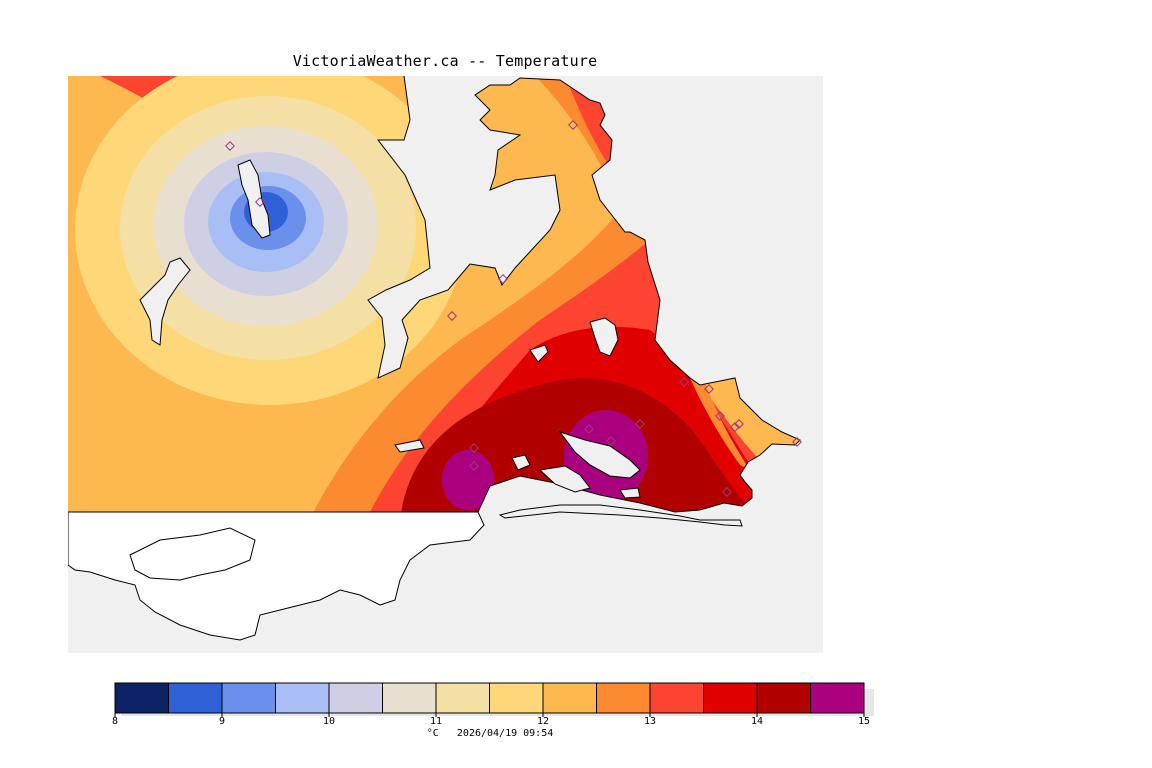 The height and width of the screenshot is (768, 1152). What do you see at coordinates (489, 715) in the screenshot?
I see `legend-ticks` at bounding box center [489, 715].